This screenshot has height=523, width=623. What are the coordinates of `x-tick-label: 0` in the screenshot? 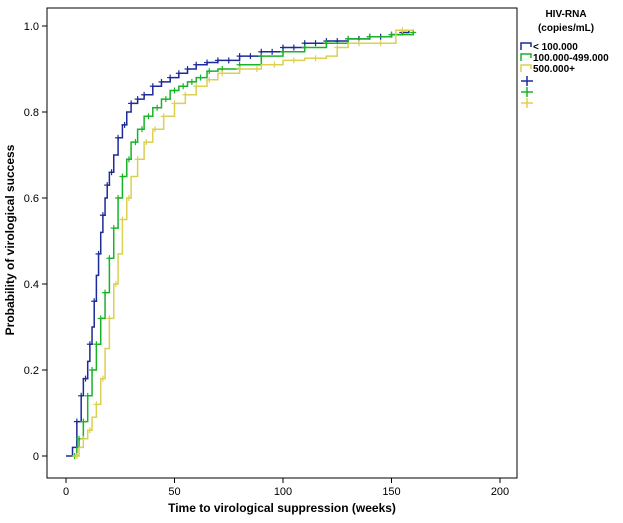 It's located at (66, 492).